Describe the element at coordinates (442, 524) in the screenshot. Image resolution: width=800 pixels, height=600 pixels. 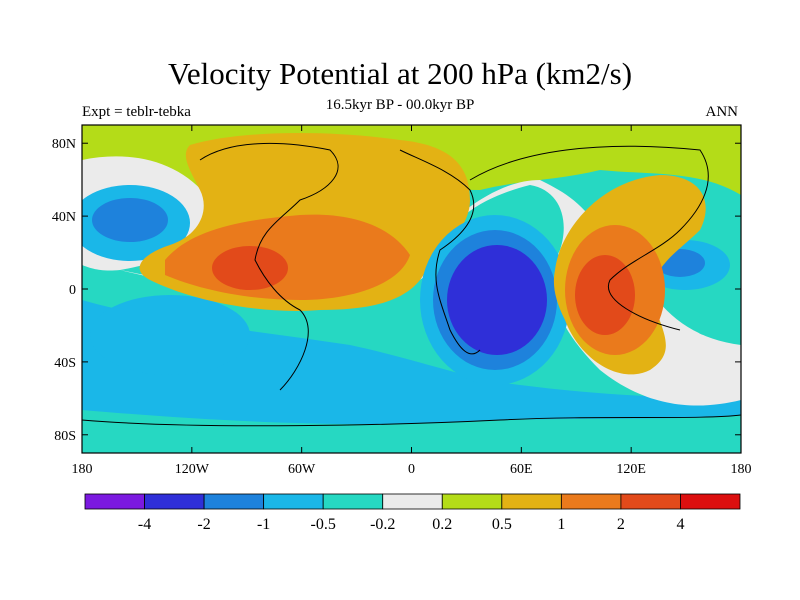
I see `colorbar-label: 0.2` at that location.